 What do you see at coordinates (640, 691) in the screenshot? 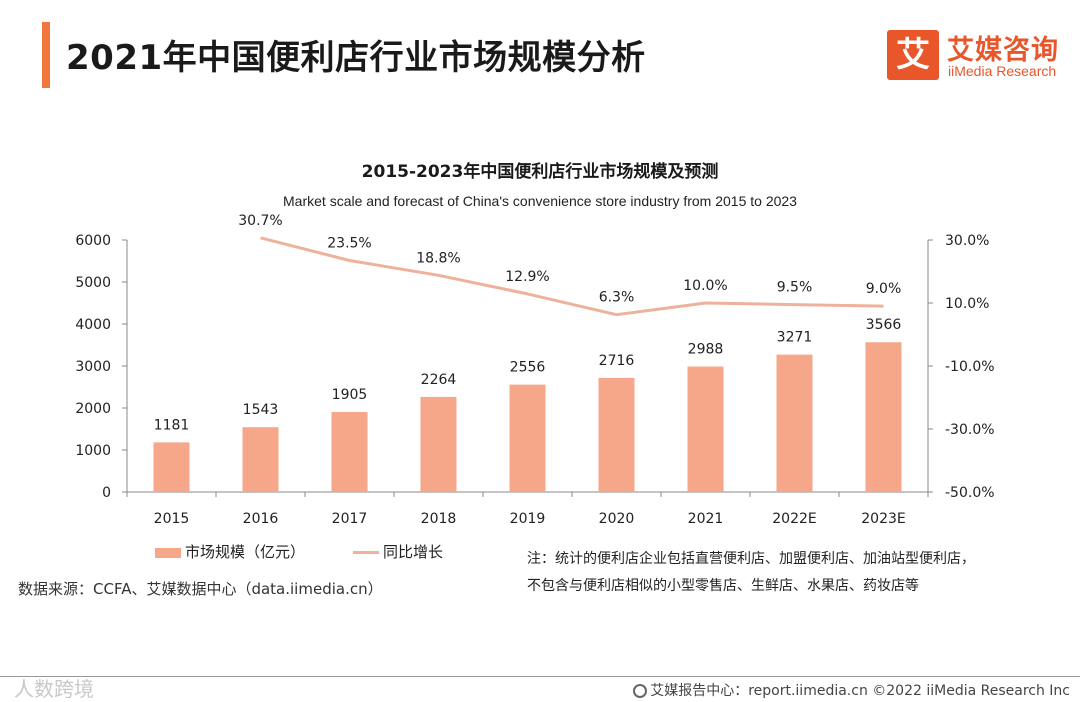
I see `globe-icon` at bounding box center [640, 691].